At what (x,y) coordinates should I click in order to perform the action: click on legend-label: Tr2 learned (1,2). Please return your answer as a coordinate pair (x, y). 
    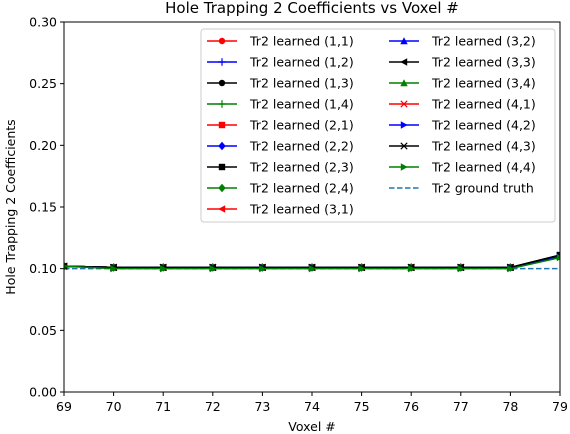
    Looking at the image, I should click on (301, 62).